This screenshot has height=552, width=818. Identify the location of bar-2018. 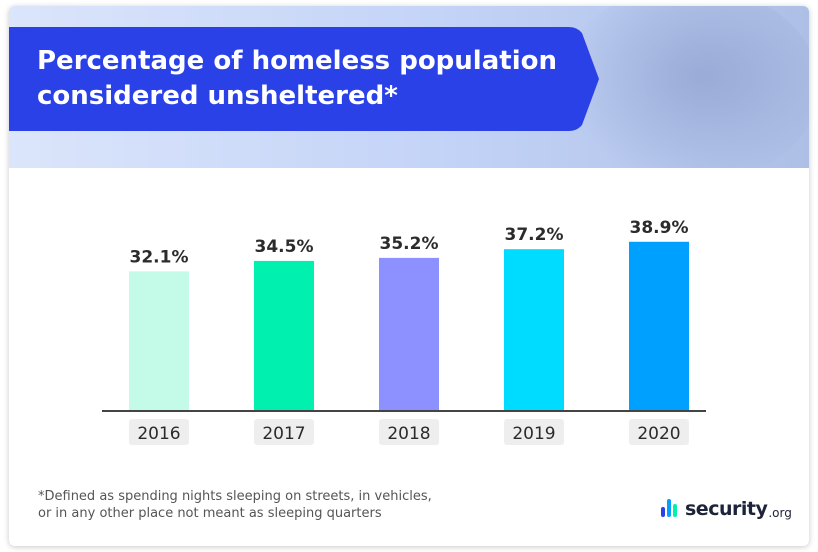
(409, 334).